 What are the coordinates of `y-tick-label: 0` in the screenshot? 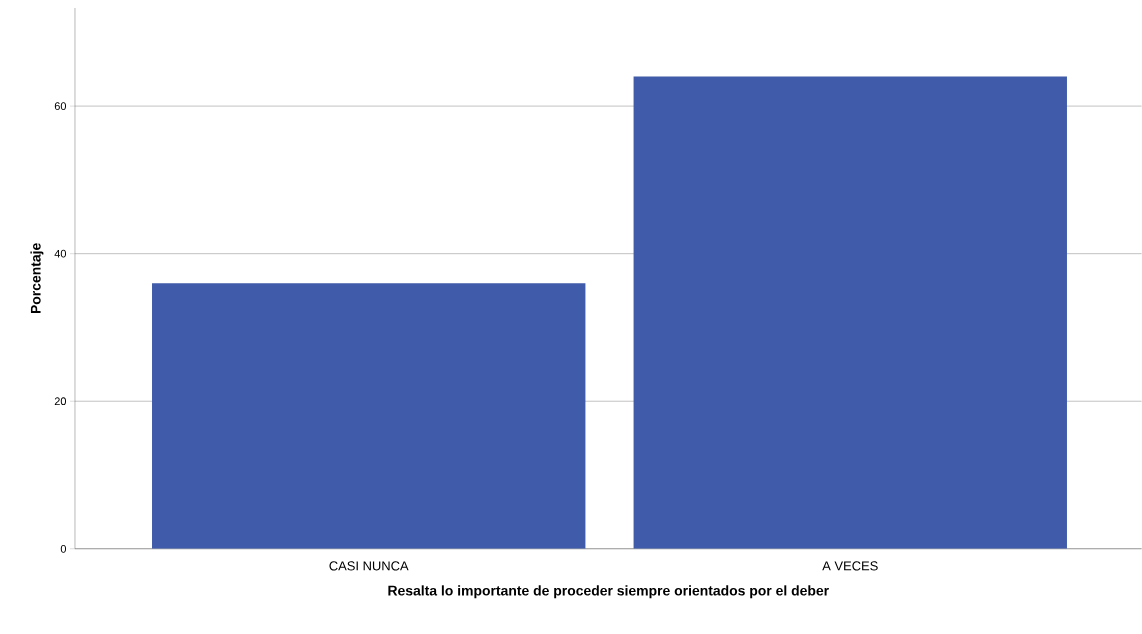 It's located at (63, 549).